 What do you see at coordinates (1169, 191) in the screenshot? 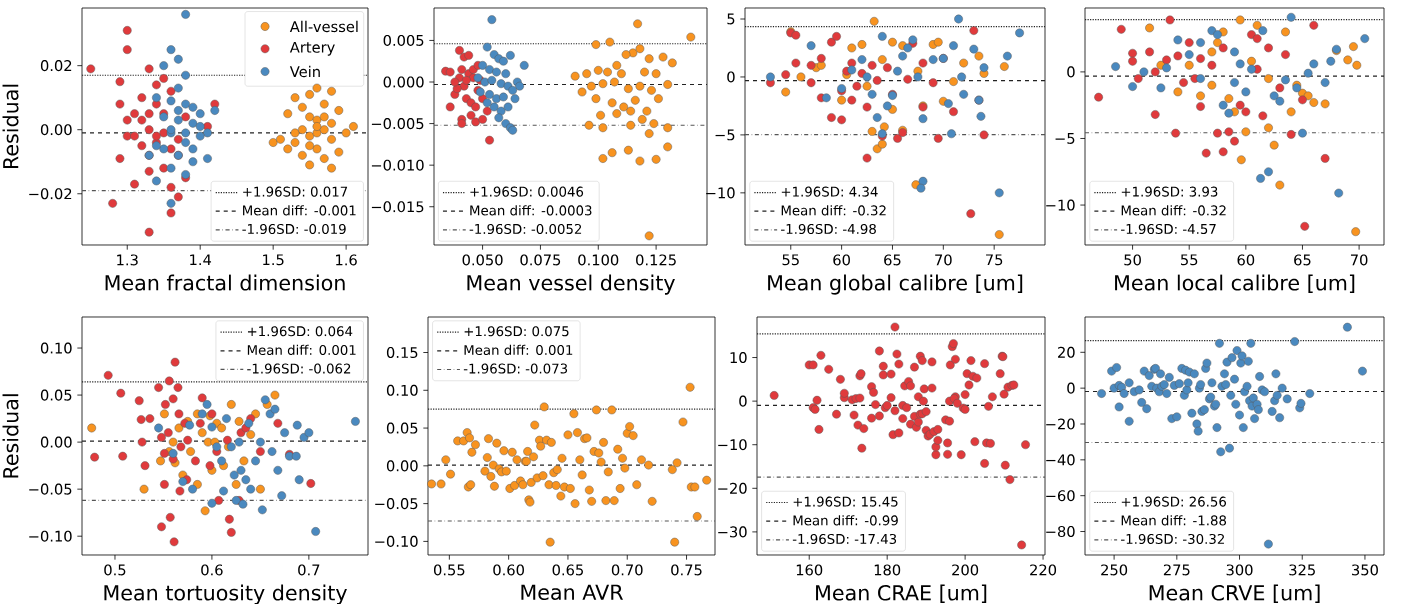
I see `legend-label: +1.96SD: 3.93` at bounding box center [1169, 191].